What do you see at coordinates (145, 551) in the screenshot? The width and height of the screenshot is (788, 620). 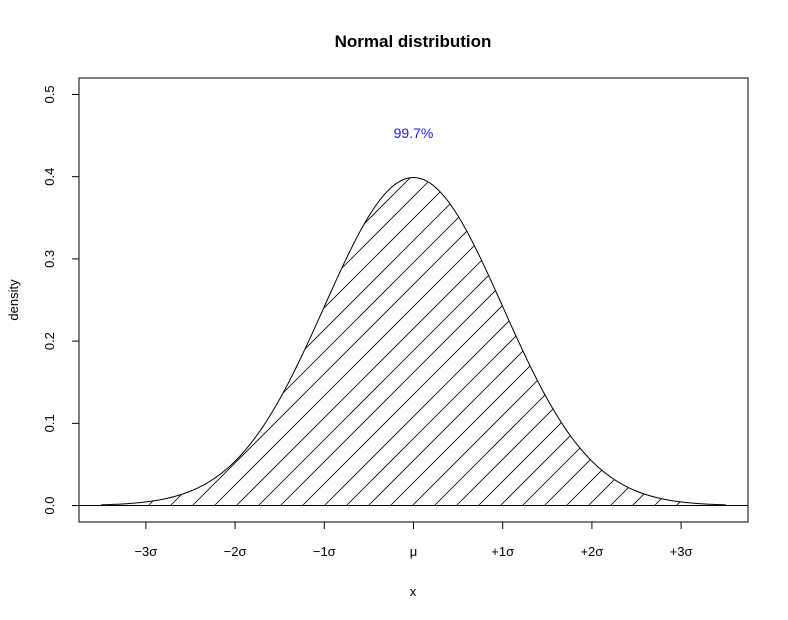 I see `x-tick-label: −3σ` at bounding box center [145, 551].